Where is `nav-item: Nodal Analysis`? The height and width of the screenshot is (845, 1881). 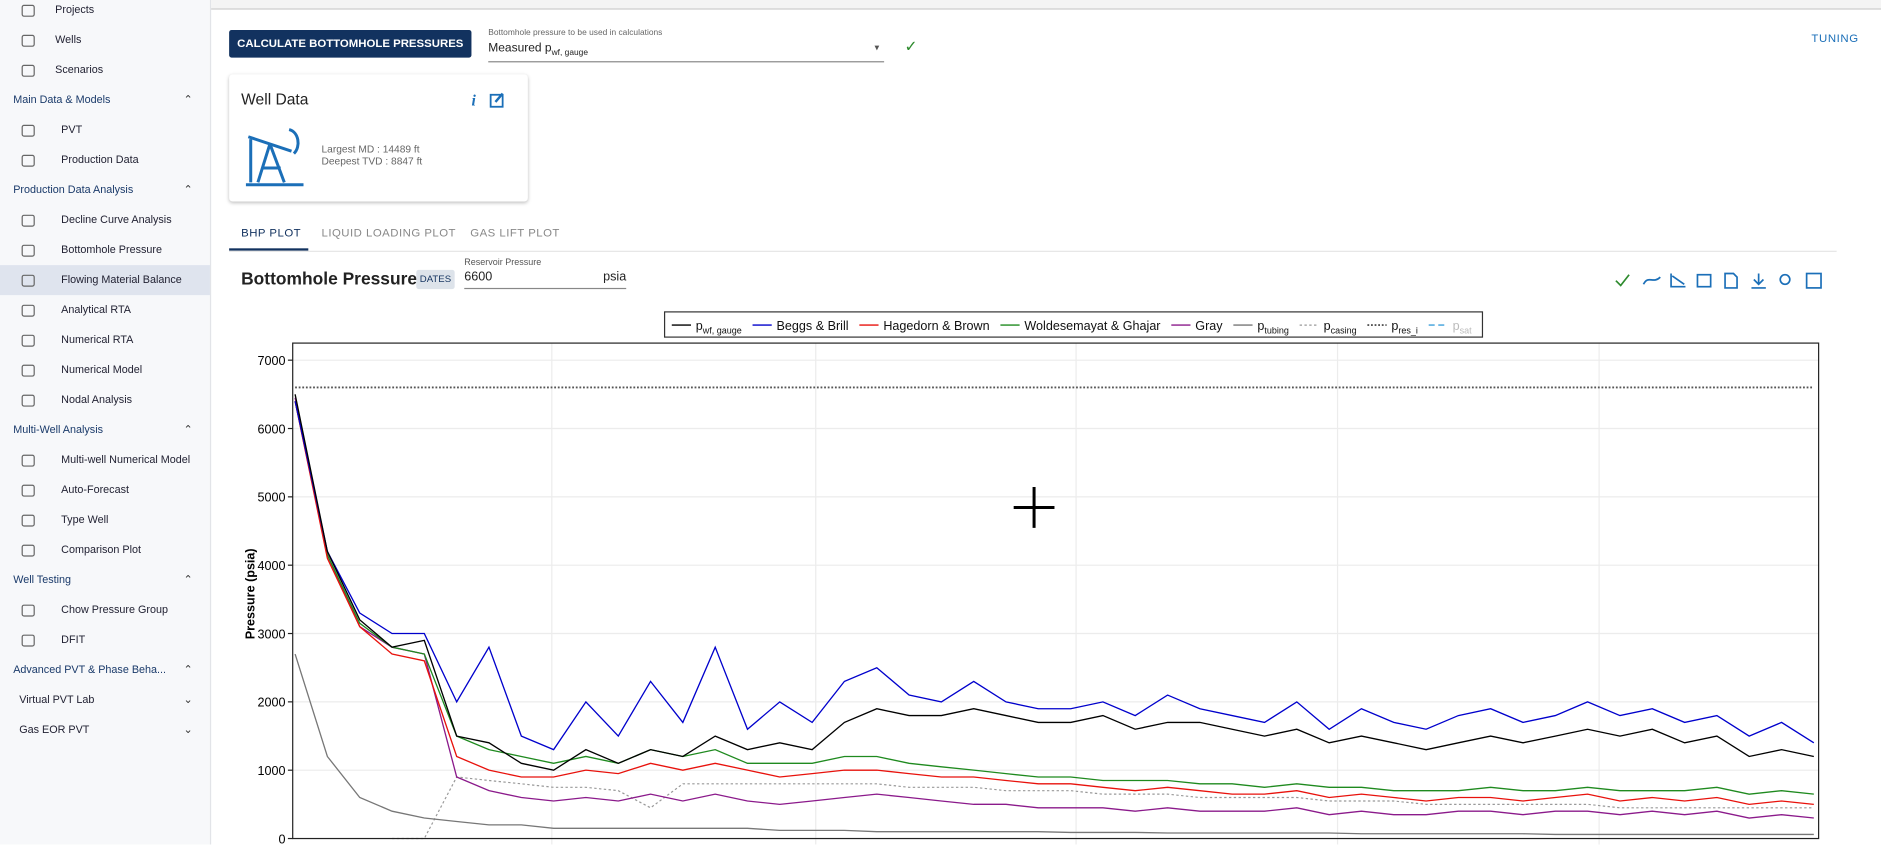 nav-item: Nodal Analysis is located at coordinates (105, 400).